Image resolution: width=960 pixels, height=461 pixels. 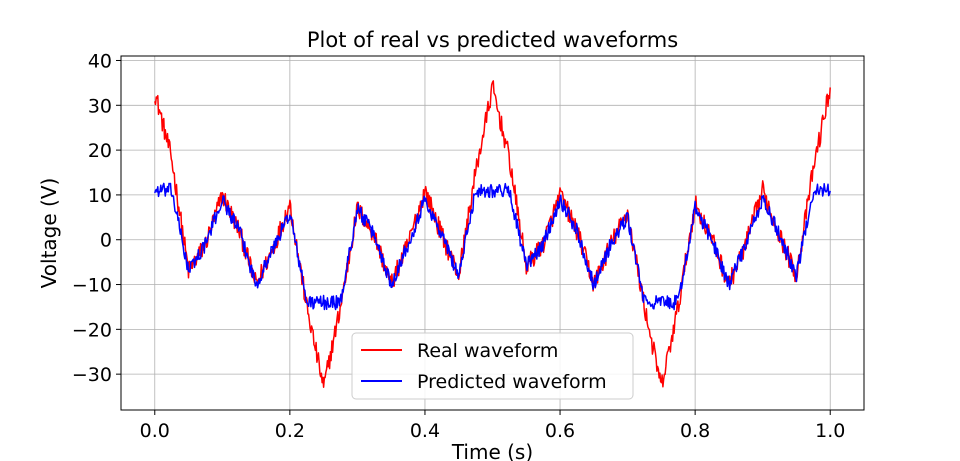 I want to click on x-tick-label: 0.0, so click(x=155, y=431).